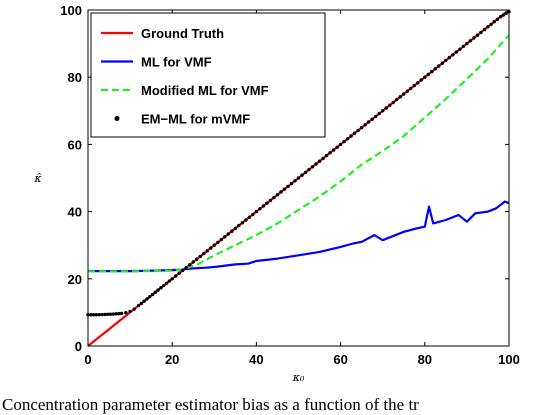 This screenshot has width=556, height=415. What do you see at coordinates (78, 346) in the screenshot?
I see `y-tick-label: 0` at bounding box center [78, 346].